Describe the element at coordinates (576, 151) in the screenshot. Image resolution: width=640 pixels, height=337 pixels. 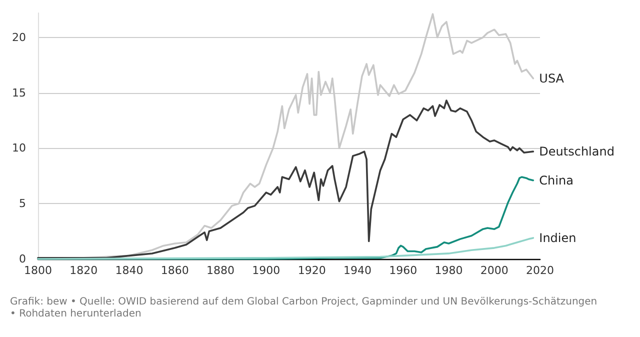
I see `series-label: Deutschland` at that location.